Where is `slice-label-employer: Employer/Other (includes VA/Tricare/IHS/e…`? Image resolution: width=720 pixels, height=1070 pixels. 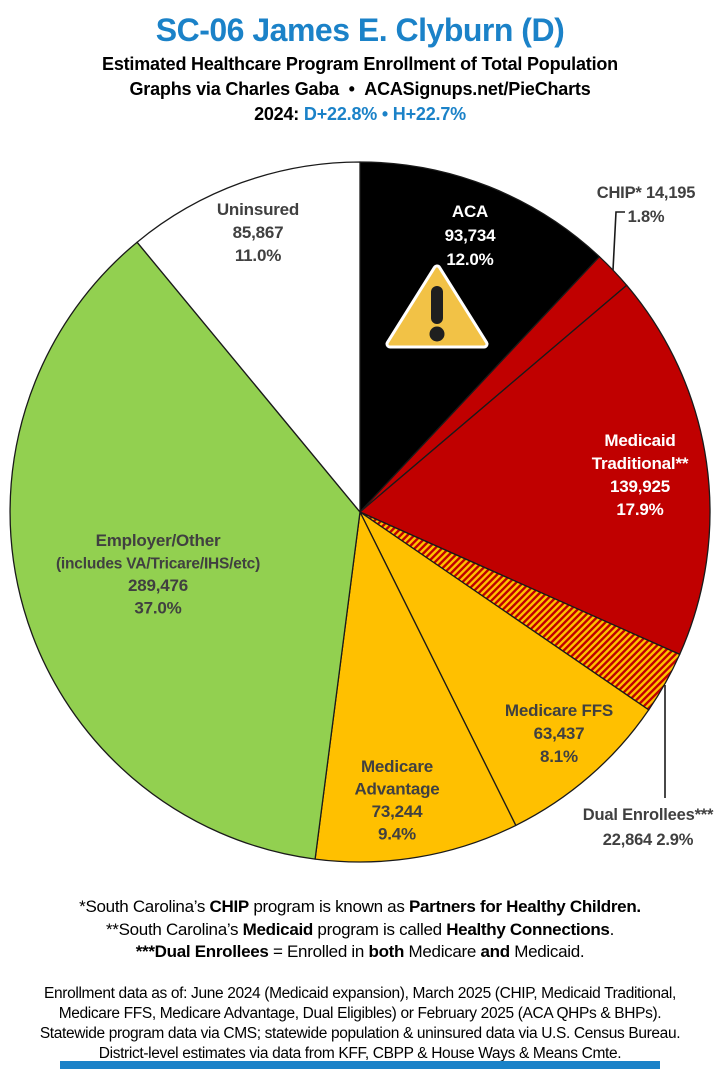 slice-label-employer: Employer/Other (includes VA/Tricare/IHS/e… is located at coordinates (158, 574).